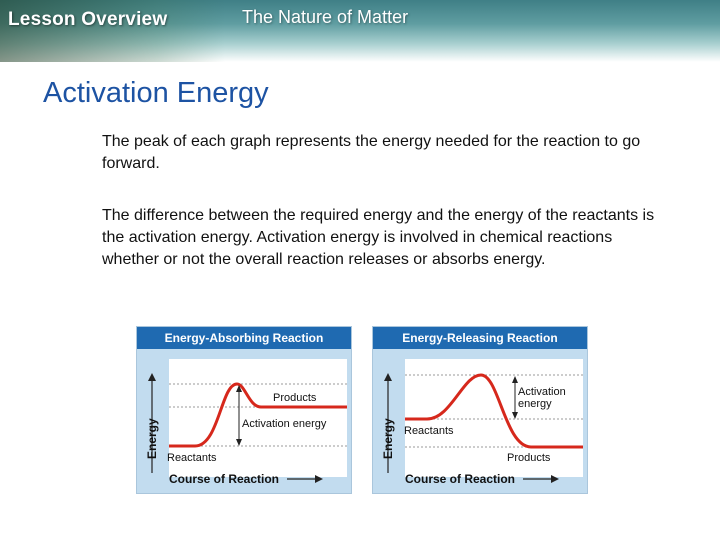 This screenshot has height=540, width=720. Describe the element at coordinates (239, 388) in the screenshot. I see `absorbing-activation-arrow-up-icon` at that location.